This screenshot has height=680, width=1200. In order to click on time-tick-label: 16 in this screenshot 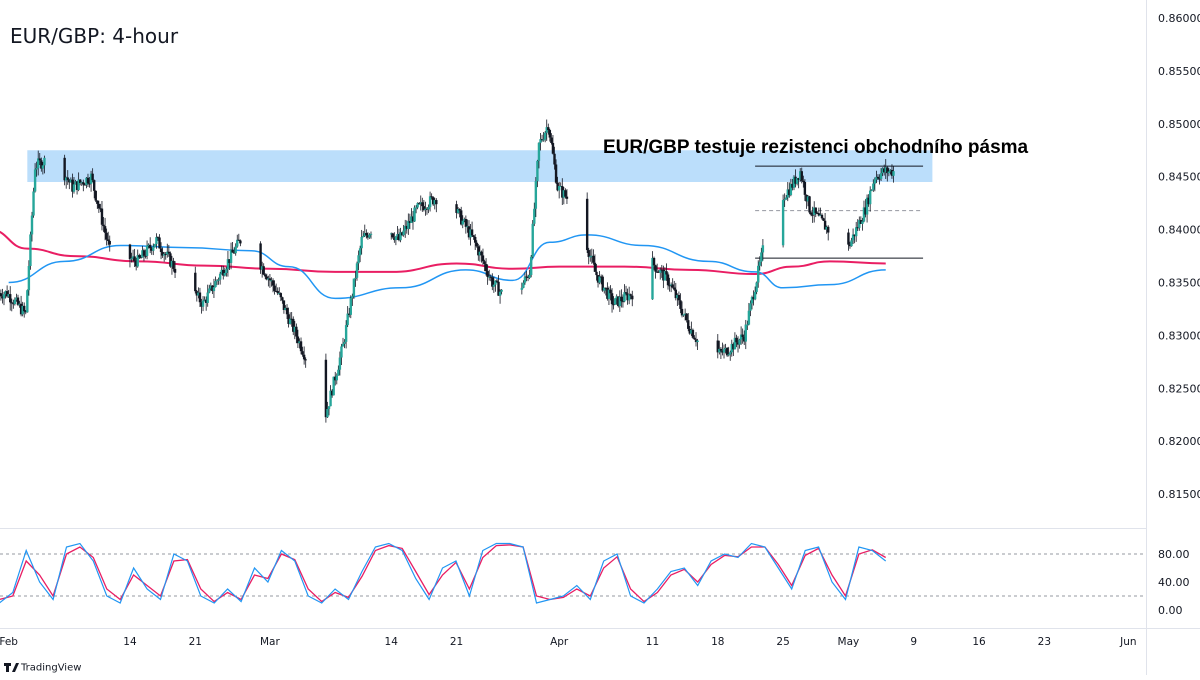, I will do `click(979, 642)`.